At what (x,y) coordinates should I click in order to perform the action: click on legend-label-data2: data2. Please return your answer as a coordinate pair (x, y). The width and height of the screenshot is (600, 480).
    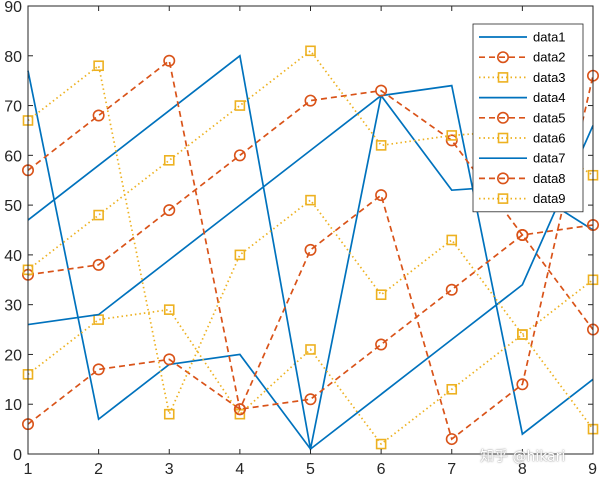
    Looking at the image, I should click on (549, 57).